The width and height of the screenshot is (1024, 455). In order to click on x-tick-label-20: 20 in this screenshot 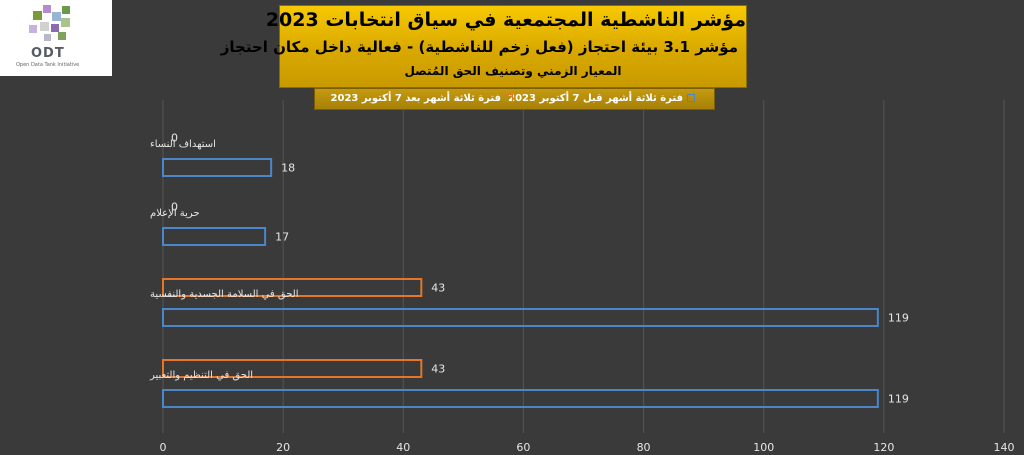, I will do `click(283, 447)`.